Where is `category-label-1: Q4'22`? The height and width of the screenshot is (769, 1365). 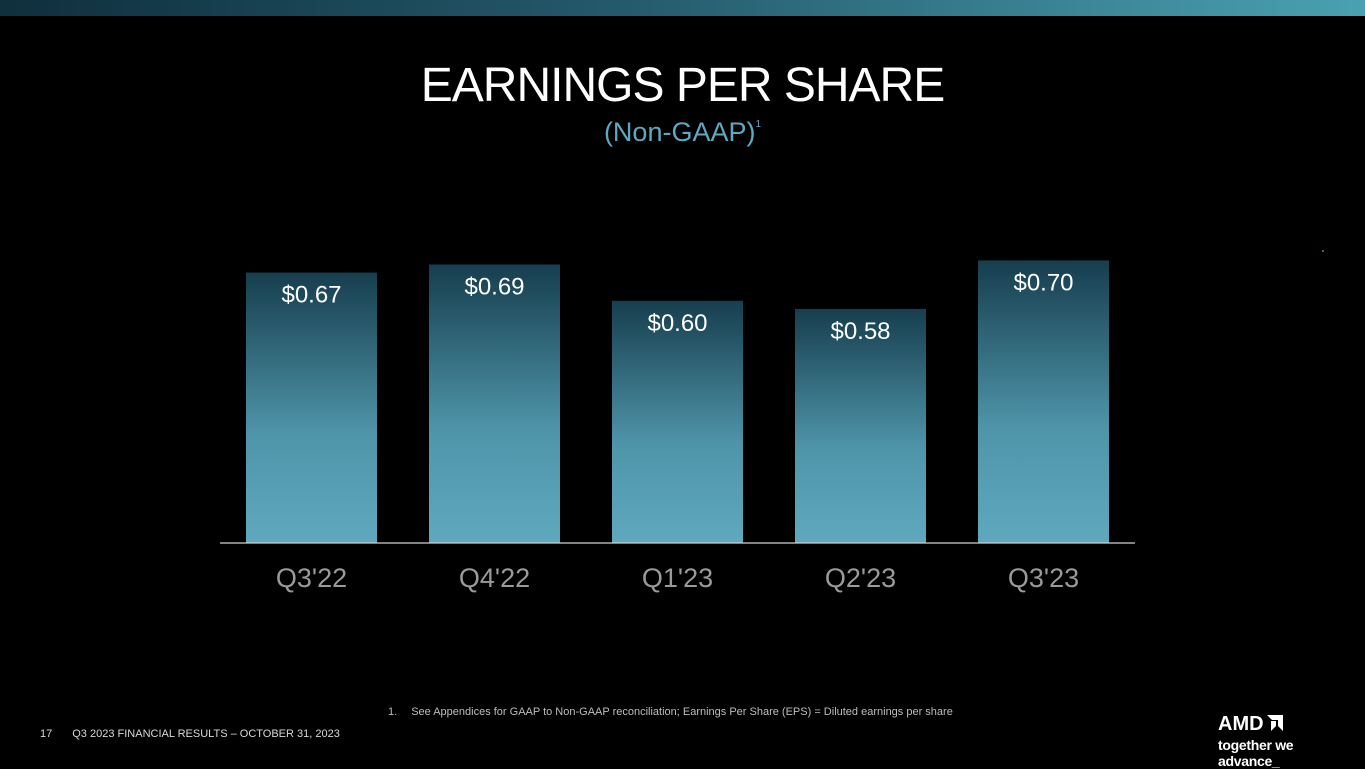 category-label-1: Q4'22 is located at coordinates (494, 578).